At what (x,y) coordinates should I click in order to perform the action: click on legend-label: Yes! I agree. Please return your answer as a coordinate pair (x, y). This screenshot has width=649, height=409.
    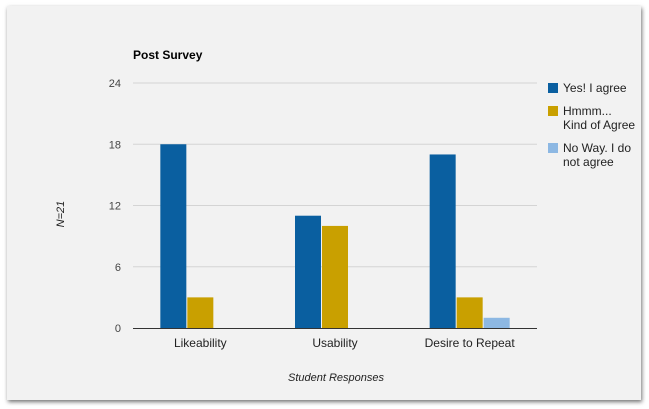
    Looking at the image, I should click on (595, 88).